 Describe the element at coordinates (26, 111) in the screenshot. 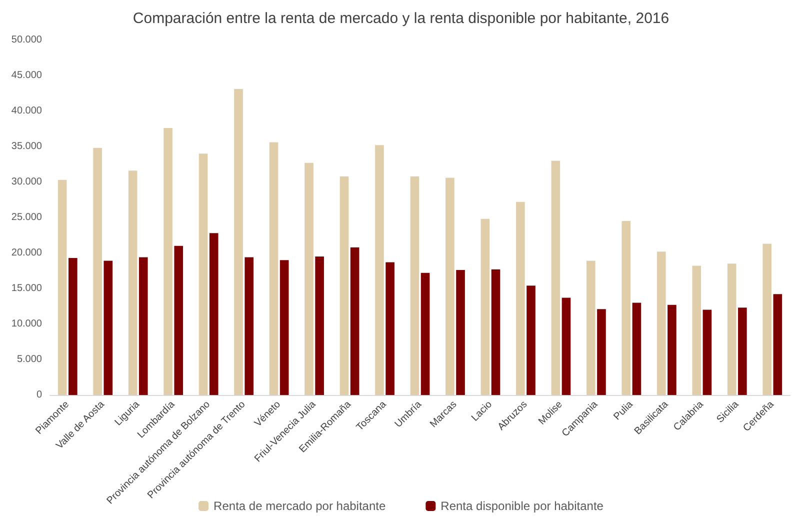

I see `y-tick-label: 40.000` at that location.